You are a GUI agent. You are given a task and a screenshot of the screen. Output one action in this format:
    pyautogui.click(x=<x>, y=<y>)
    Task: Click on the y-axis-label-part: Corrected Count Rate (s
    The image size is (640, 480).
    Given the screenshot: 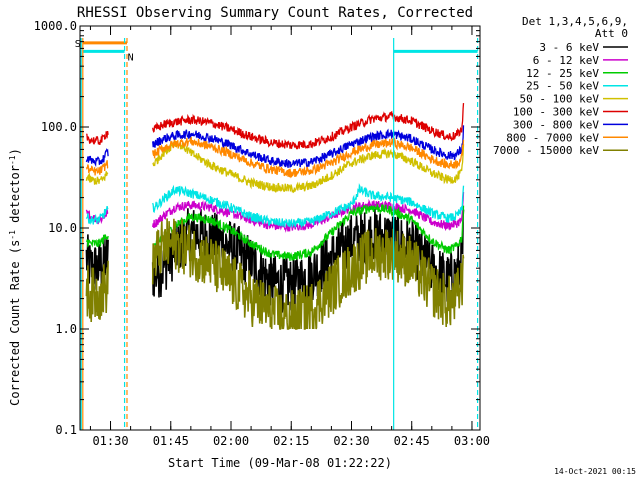 What is the action you would take?
    pyautogui.click(x=15, y=323)
    